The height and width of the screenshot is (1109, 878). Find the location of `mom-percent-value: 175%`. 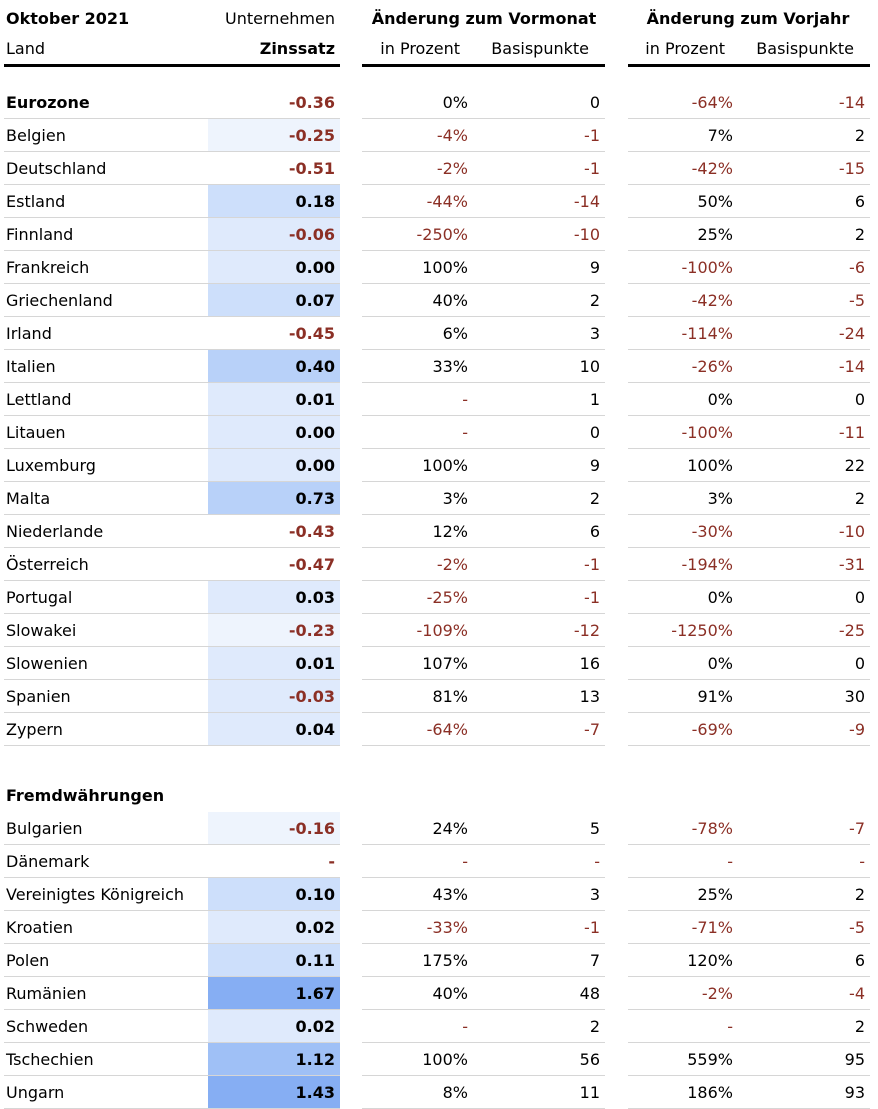

mom-percent-value: 175% is located at coordinates (445, 960).